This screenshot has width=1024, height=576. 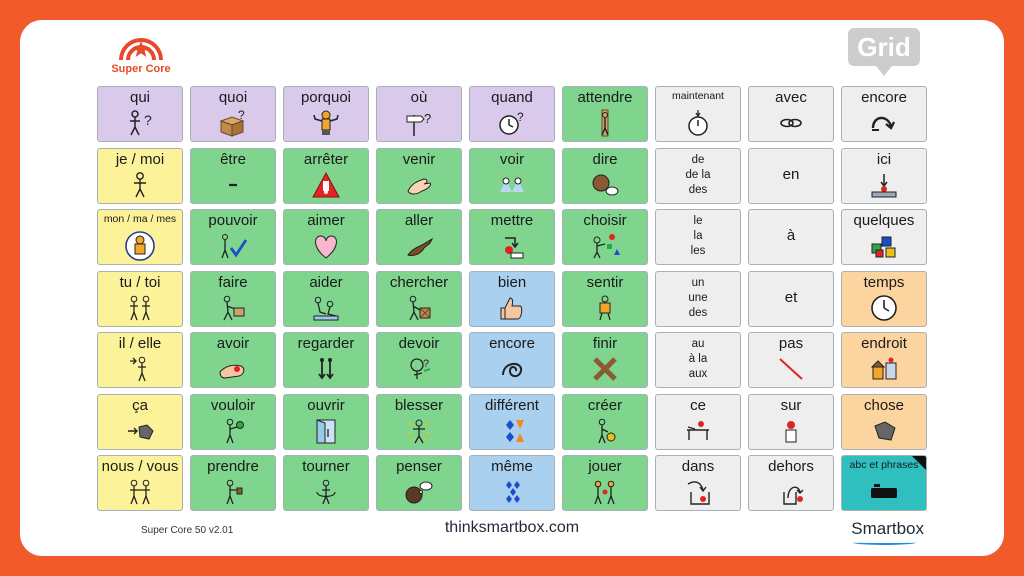 I want to click on feeling-person-icon, so click(x=605, y=308).